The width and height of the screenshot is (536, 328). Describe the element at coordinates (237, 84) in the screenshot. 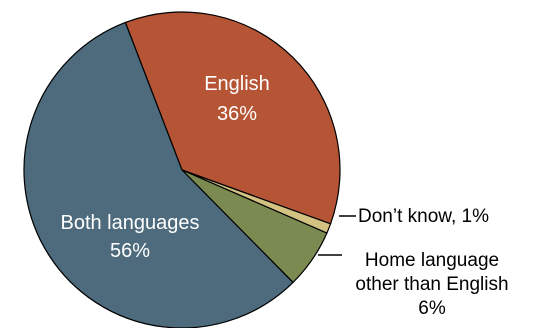

I see `slice-label-english: English` at that location.